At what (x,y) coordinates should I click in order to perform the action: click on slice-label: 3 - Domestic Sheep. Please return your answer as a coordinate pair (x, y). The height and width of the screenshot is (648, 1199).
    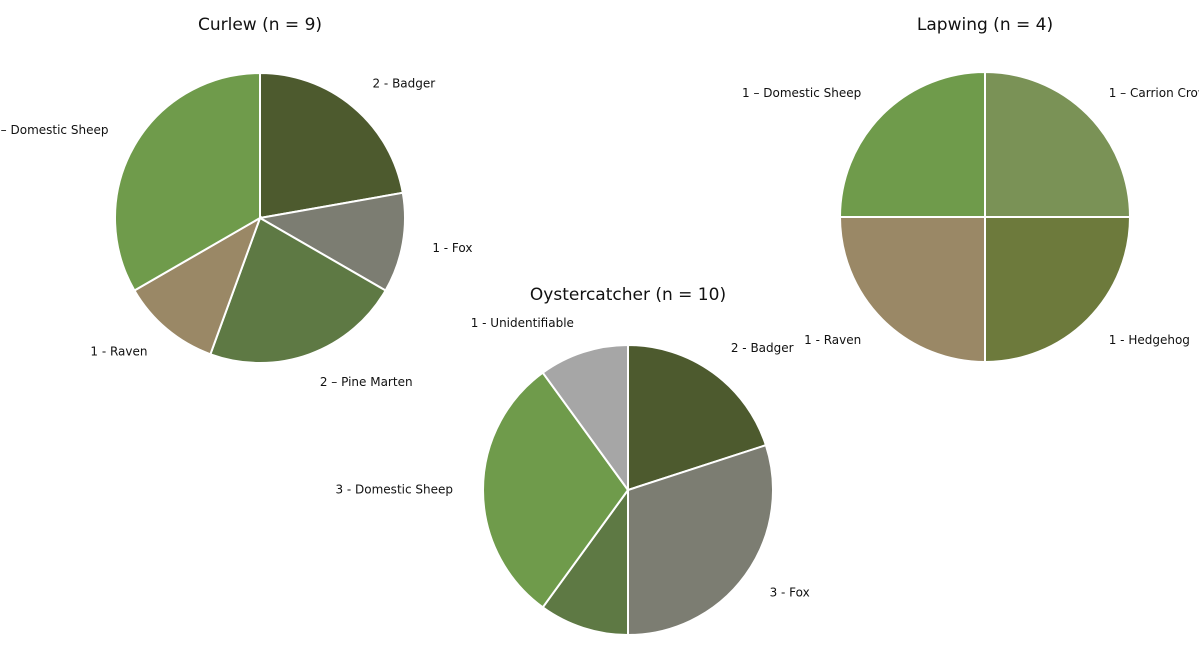
    Looking at the image, I should click on (394, 490).